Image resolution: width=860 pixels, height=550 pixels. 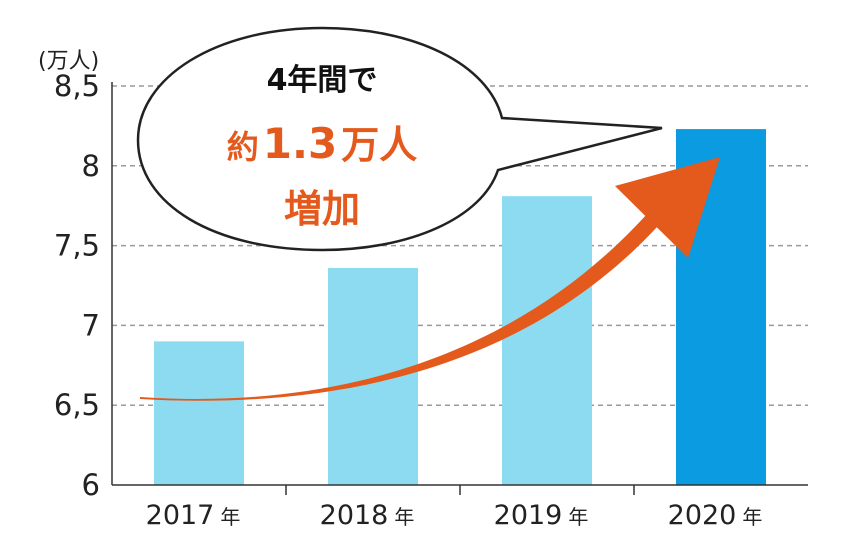 I want to click on y-tick-label: 6,5, so click(x=77, y=405).